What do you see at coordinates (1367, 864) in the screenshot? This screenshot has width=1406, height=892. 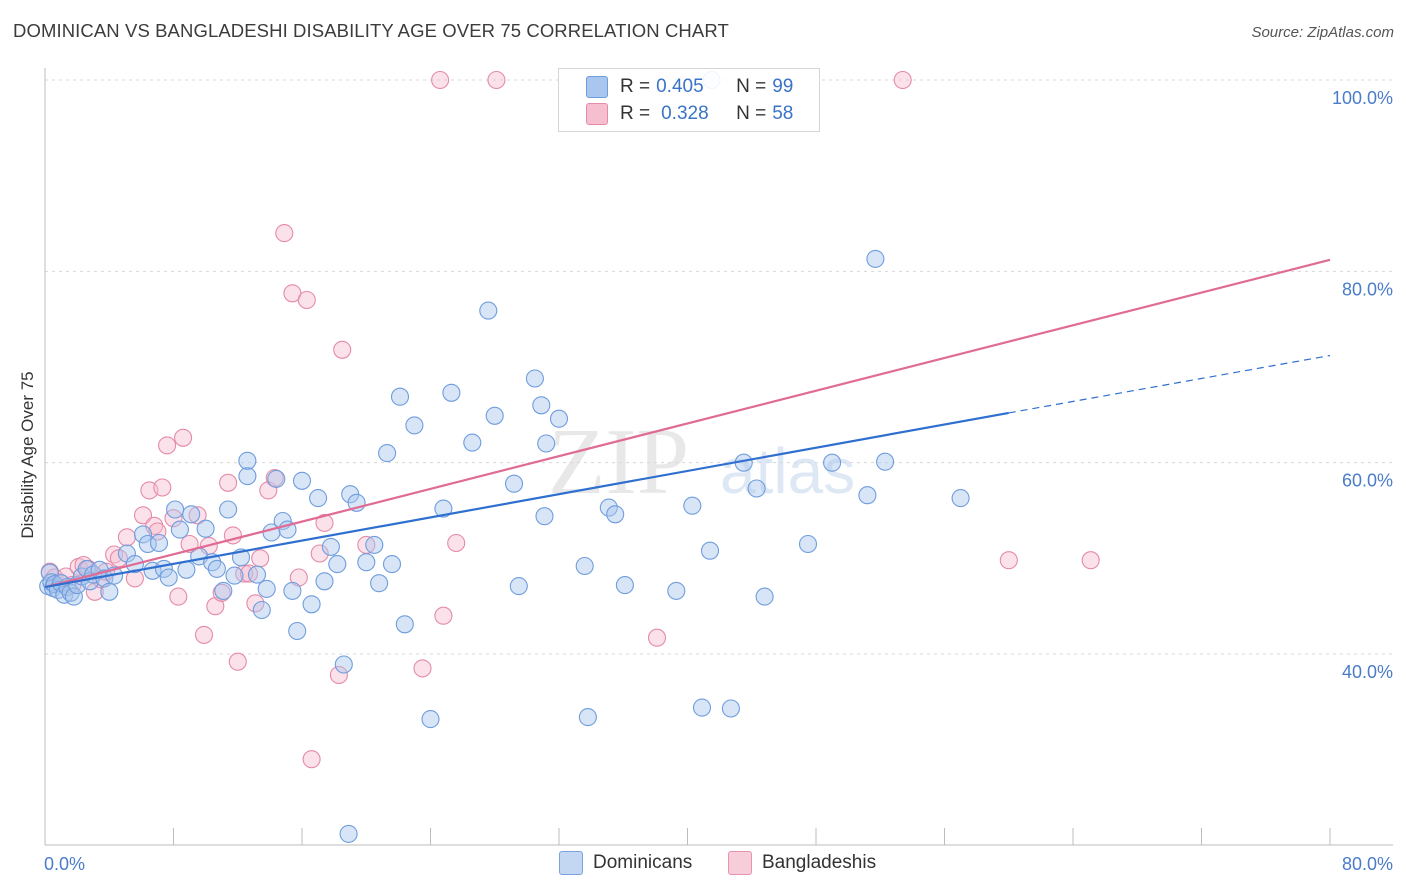 I see `x-tick-label: 80.0%` at bounding box center [1367, 864].